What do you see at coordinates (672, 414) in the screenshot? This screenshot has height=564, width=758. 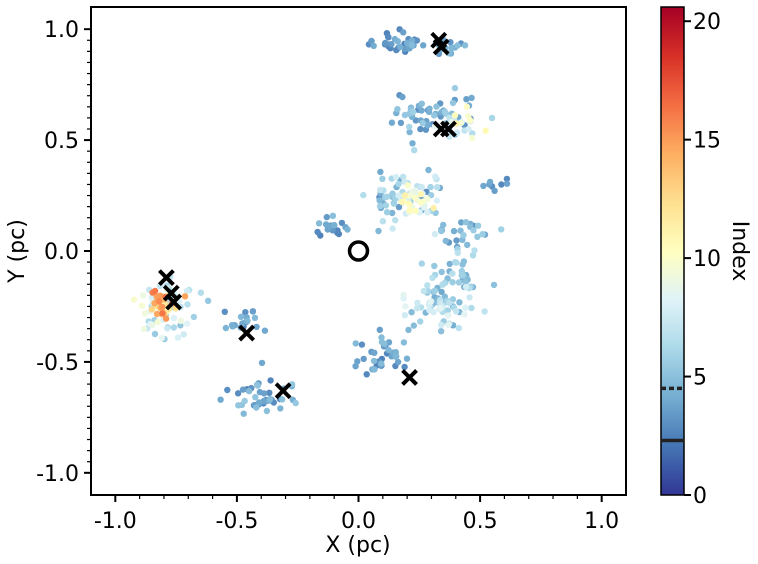 I see `colorbar-markers` at bounding box center [672, 414].